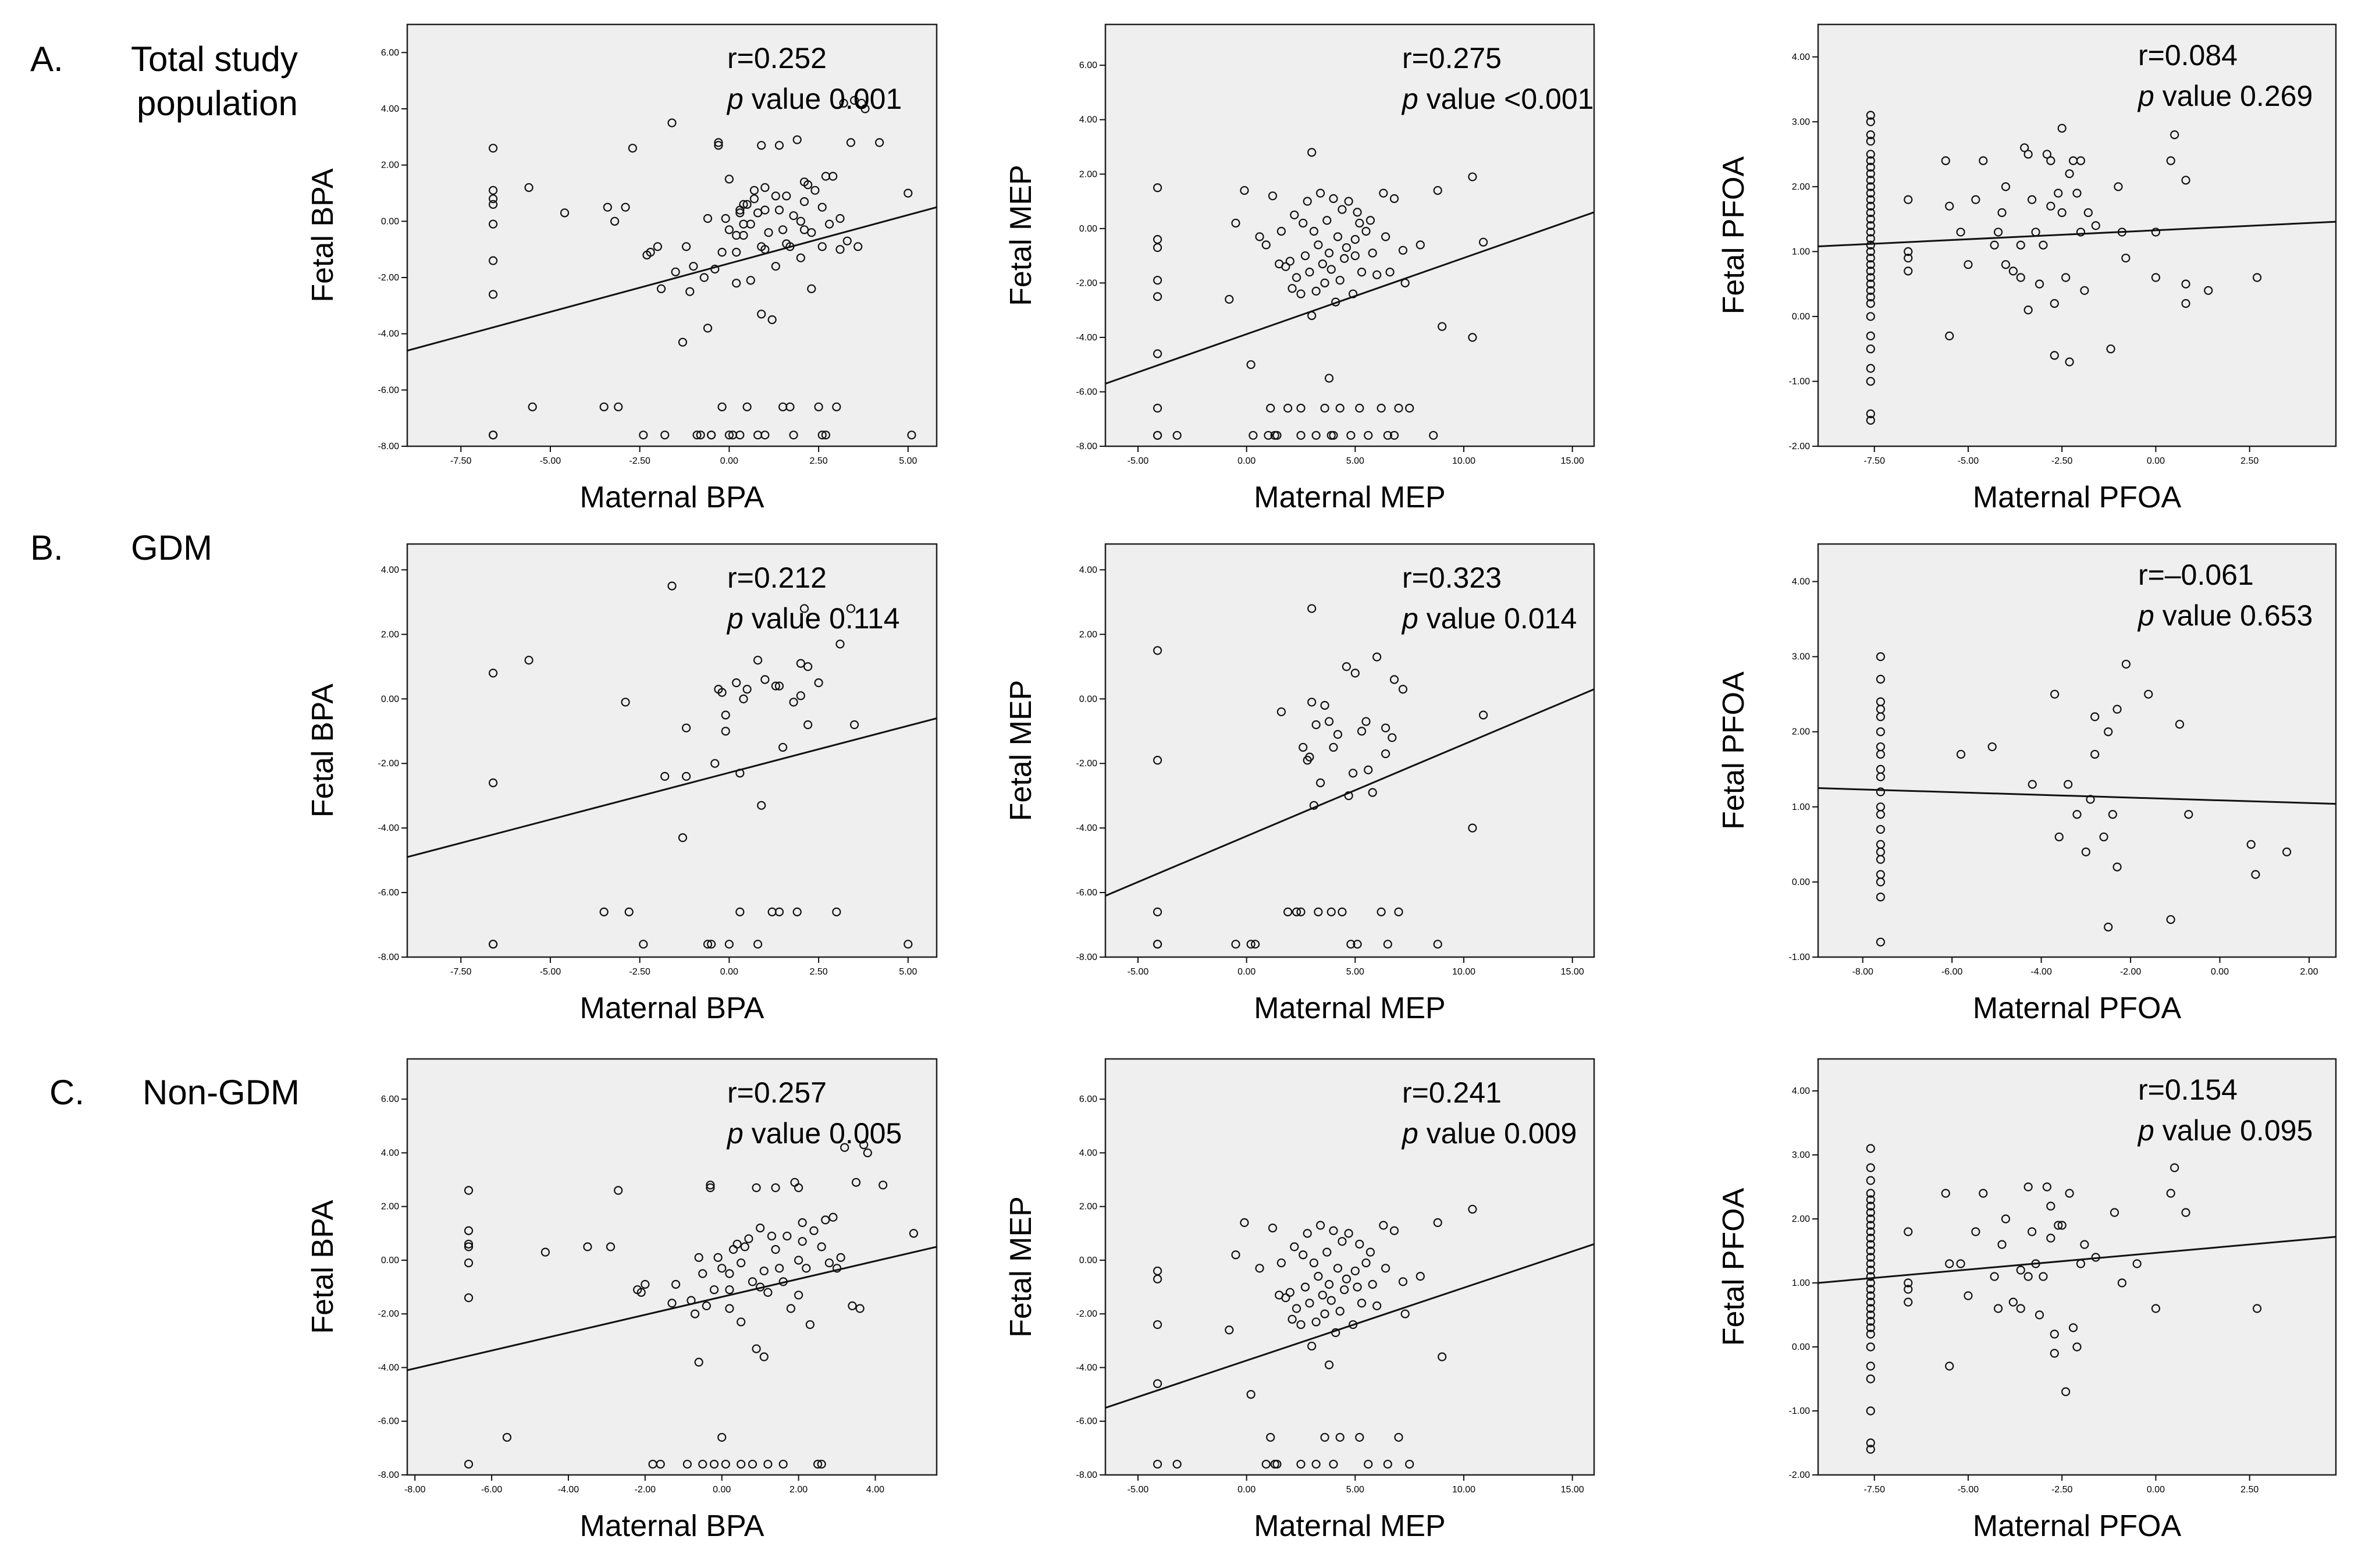 The image size is (2358, 1568). What do you see at coordinates (218, 103) in the screenshot?
I see `row-title-line-2: population` at bounding box center [218, 103].